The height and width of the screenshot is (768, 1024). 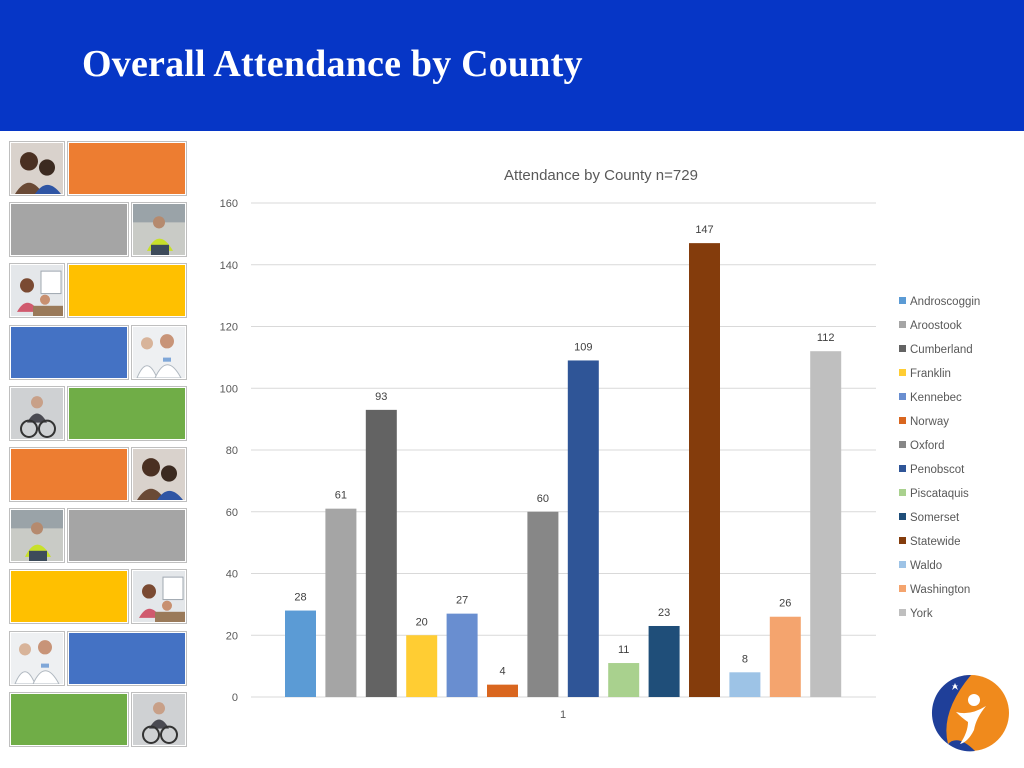 I want to click on data-label-androscoggin: 28, so click(x=300, y=598).